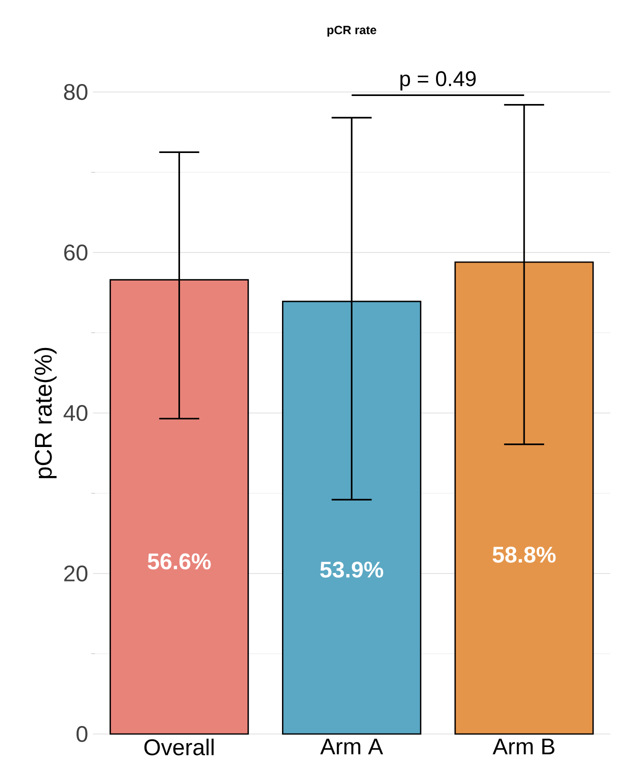  What do you see at coordinates (45, 413) in the screenshot?
I see `y-axis-title: pCR rate(%)` at bounding box center [45, 413].